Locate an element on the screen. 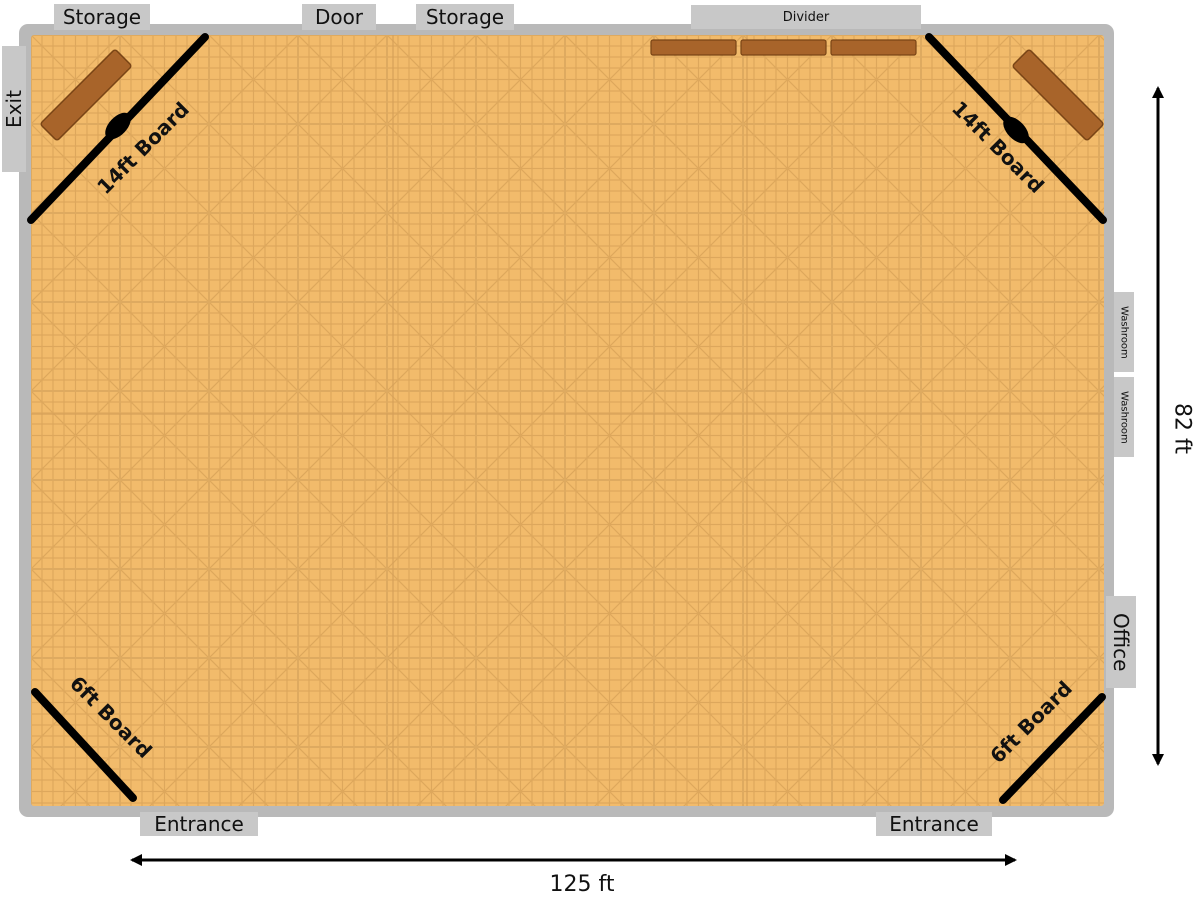 The image size is (1199, 907). exit-label: Exit is located at coordinates (14, 109).